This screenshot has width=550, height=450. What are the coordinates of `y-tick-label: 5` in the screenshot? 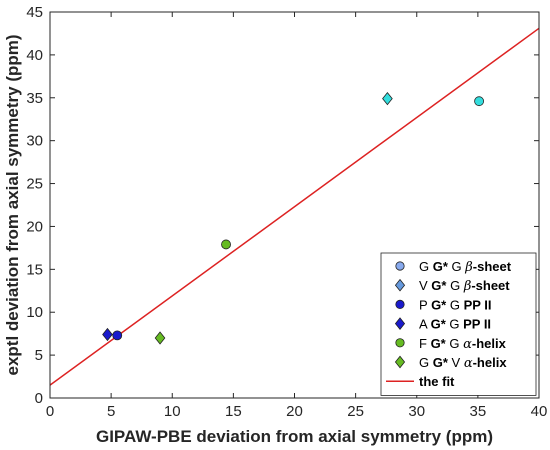 It's located at (39, 355).